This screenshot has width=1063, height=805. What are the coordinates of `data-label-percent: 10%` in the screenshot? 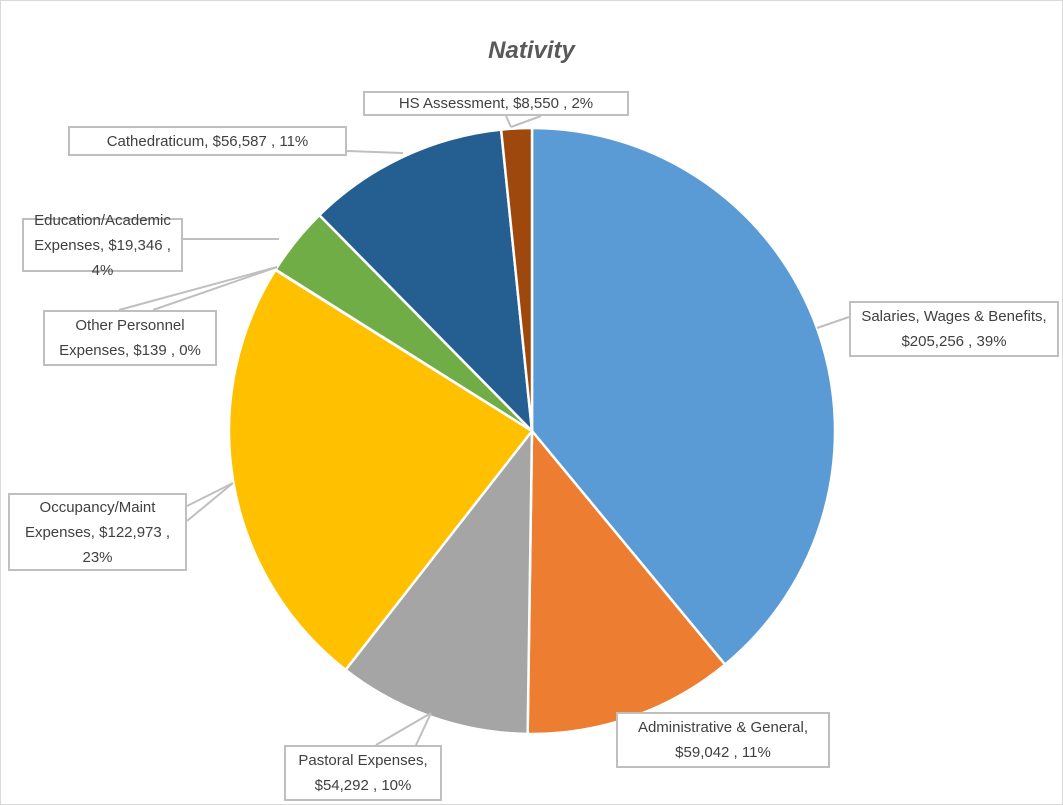 It's located at (396, 785).